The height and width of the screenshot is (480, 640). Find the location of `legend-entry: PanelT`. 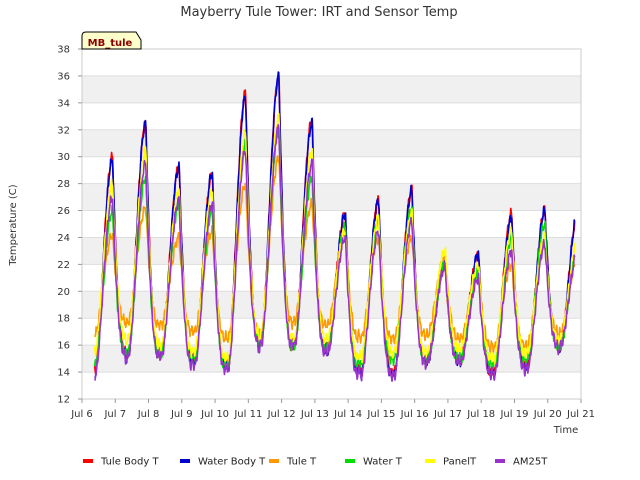

legend-entry: PanelT is located at coordinates (451, 462).